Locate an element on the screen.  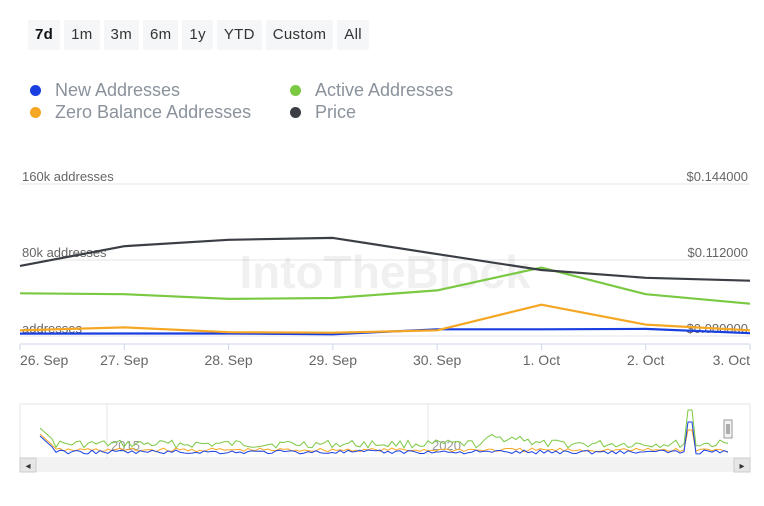
legend-label: Price is located at coordinates (336, 112).